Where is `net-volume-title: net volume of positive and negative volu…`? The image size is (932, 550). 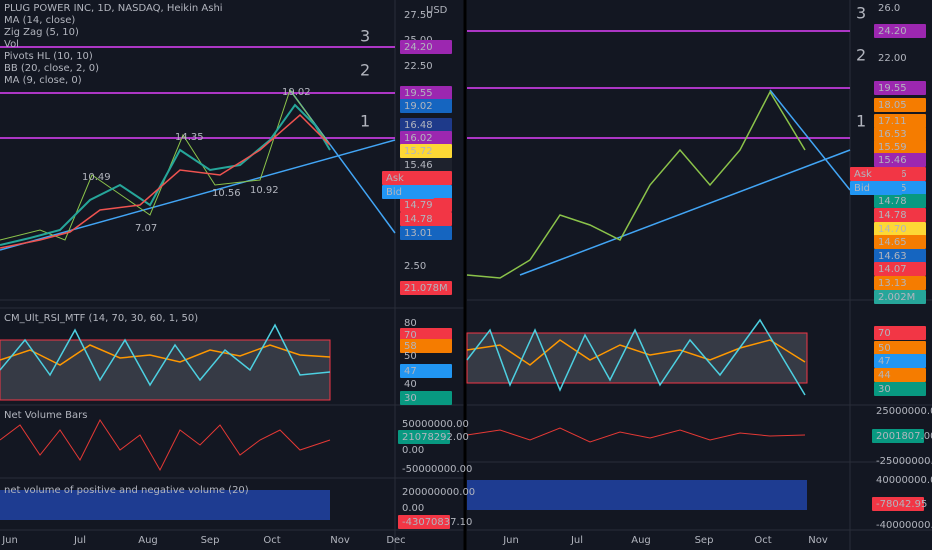 net-volume-title: net volume of positive and negative volu… is located at coordinates (126, 490).